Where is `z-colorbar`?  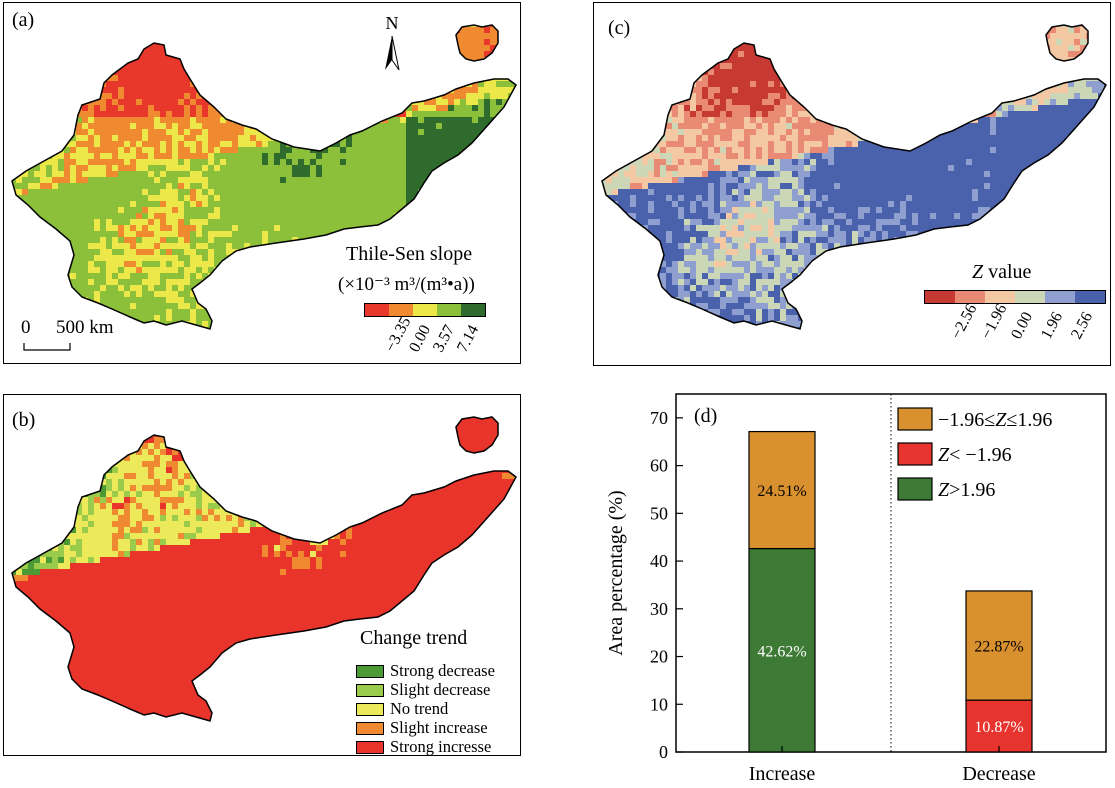 z-colorbar is located at coordinates (1015, 297).